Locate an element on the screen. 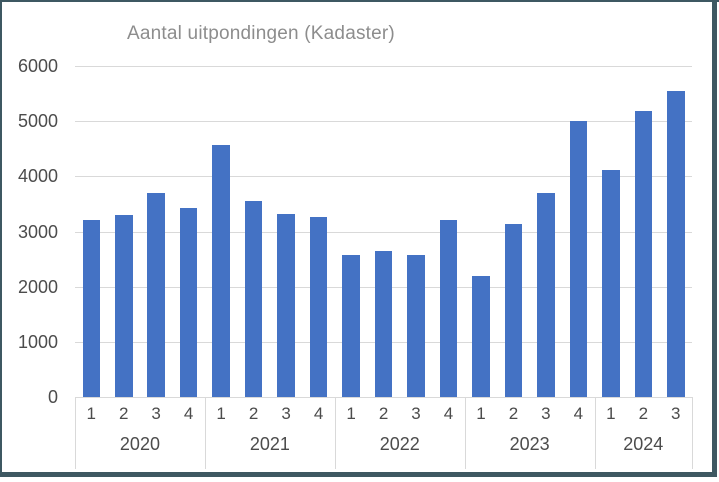  x-axis-year-label: 2020 is located at coordinates (139, 444).